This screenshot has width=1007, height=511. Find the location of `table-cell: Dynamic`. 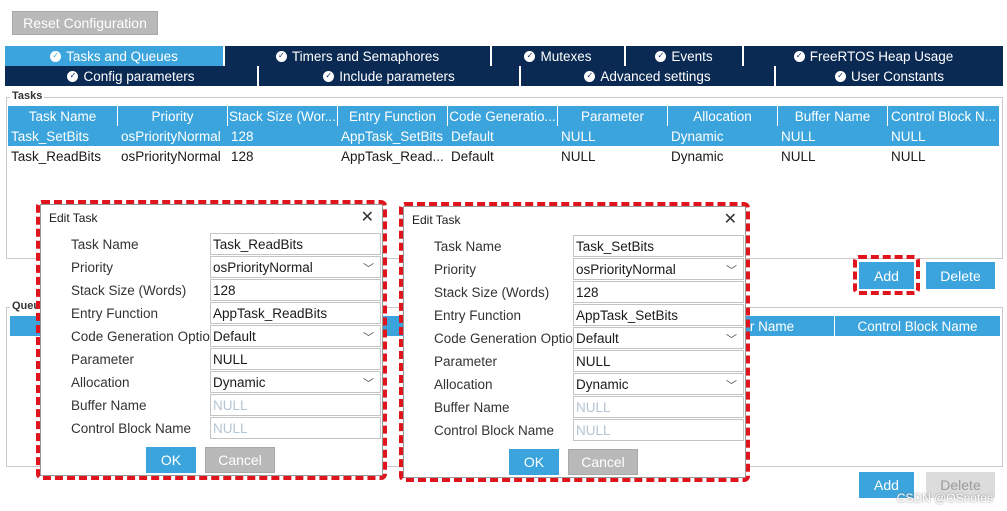

table-cell: Dynamic is located at coordinates (697, 136).